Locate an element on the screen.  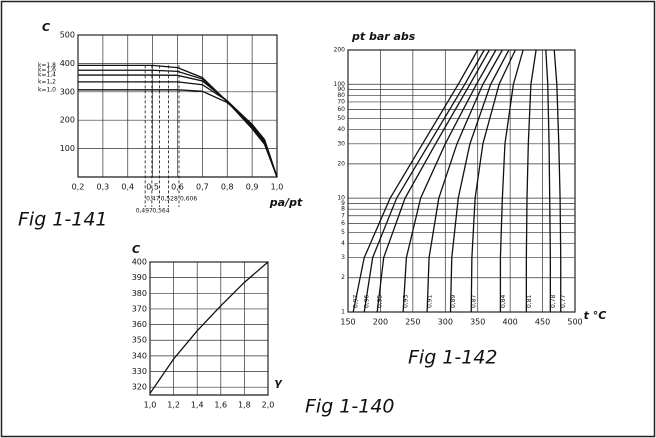
curve-label: k=1,6 is located at coordinates (47, 70).